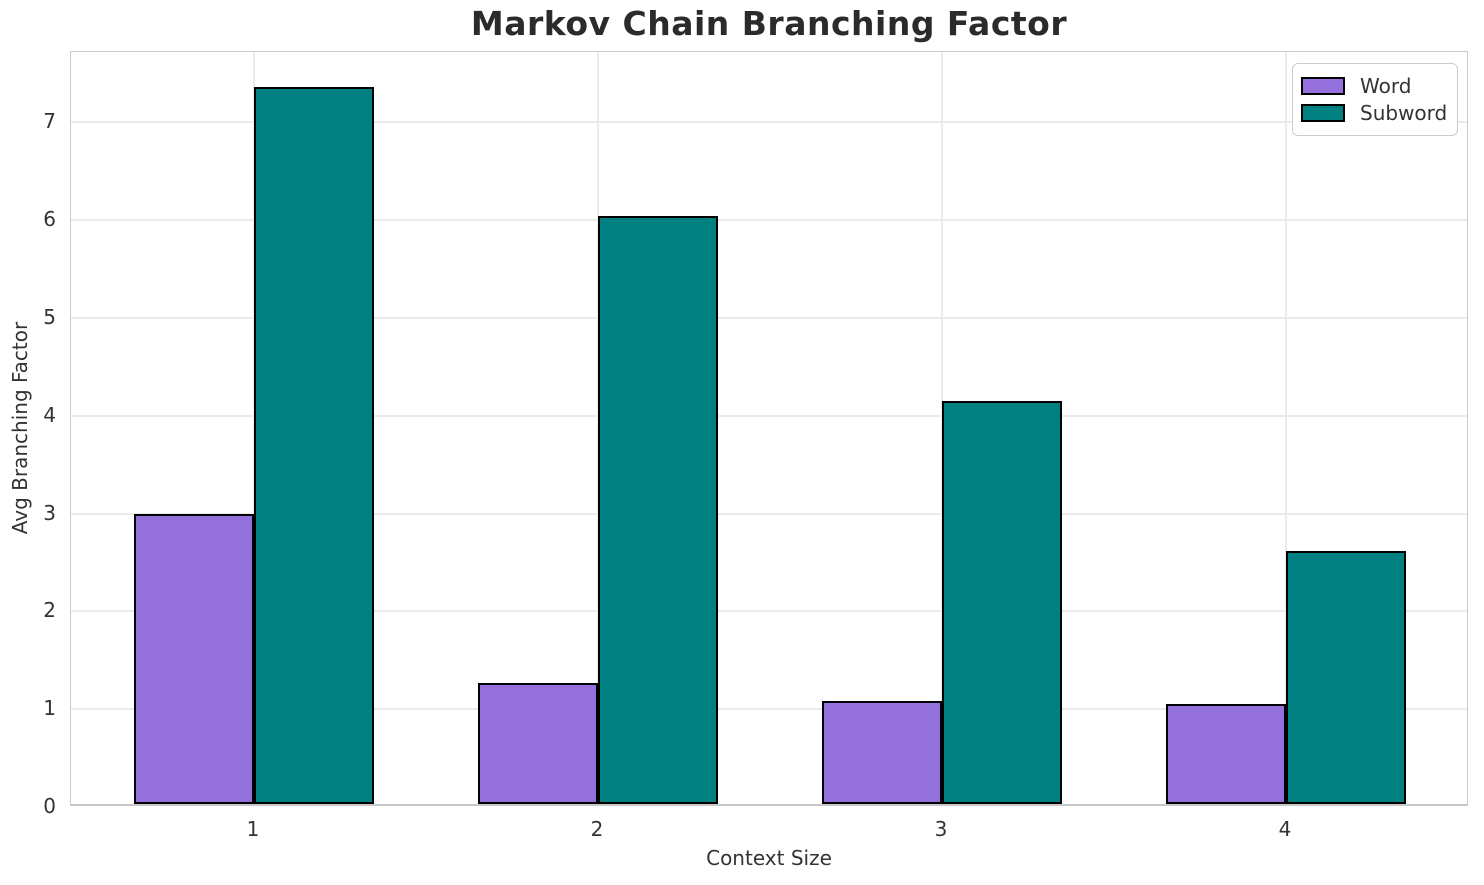  Describe the element at coordinates (253, 829) in the screenshot. I see `x-tick-label-1: 1` at that location.